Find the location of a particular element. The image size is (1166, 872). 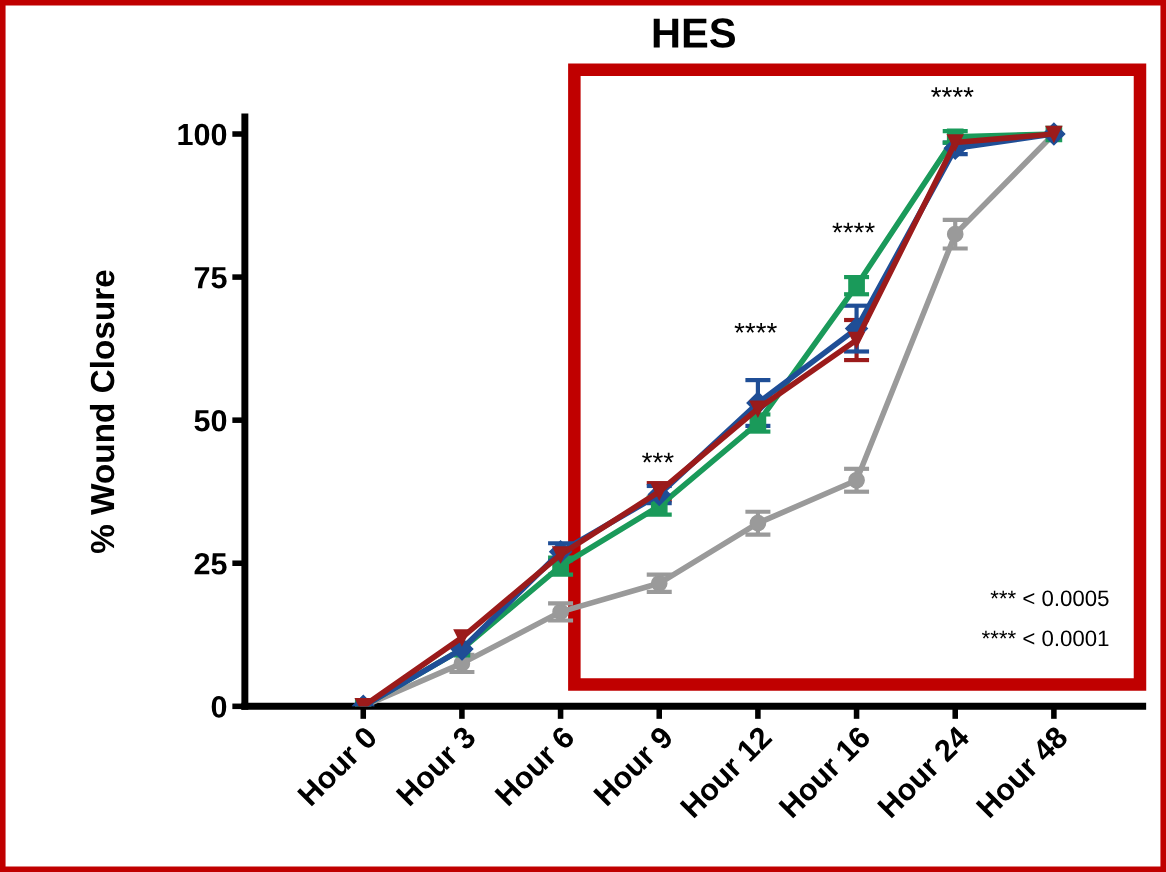

y-tick-label: 50 is located at coordinates (210, 420).